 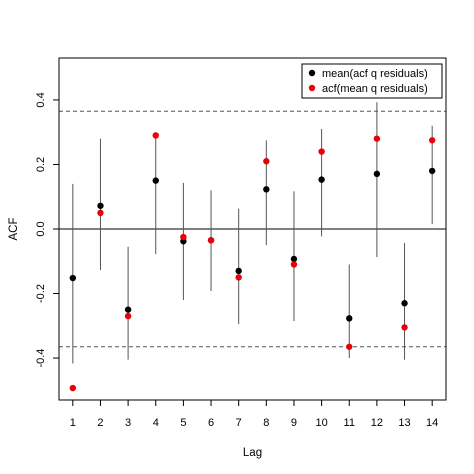 I want to click on x-tick-label: 13, so click(x=404, y=423).